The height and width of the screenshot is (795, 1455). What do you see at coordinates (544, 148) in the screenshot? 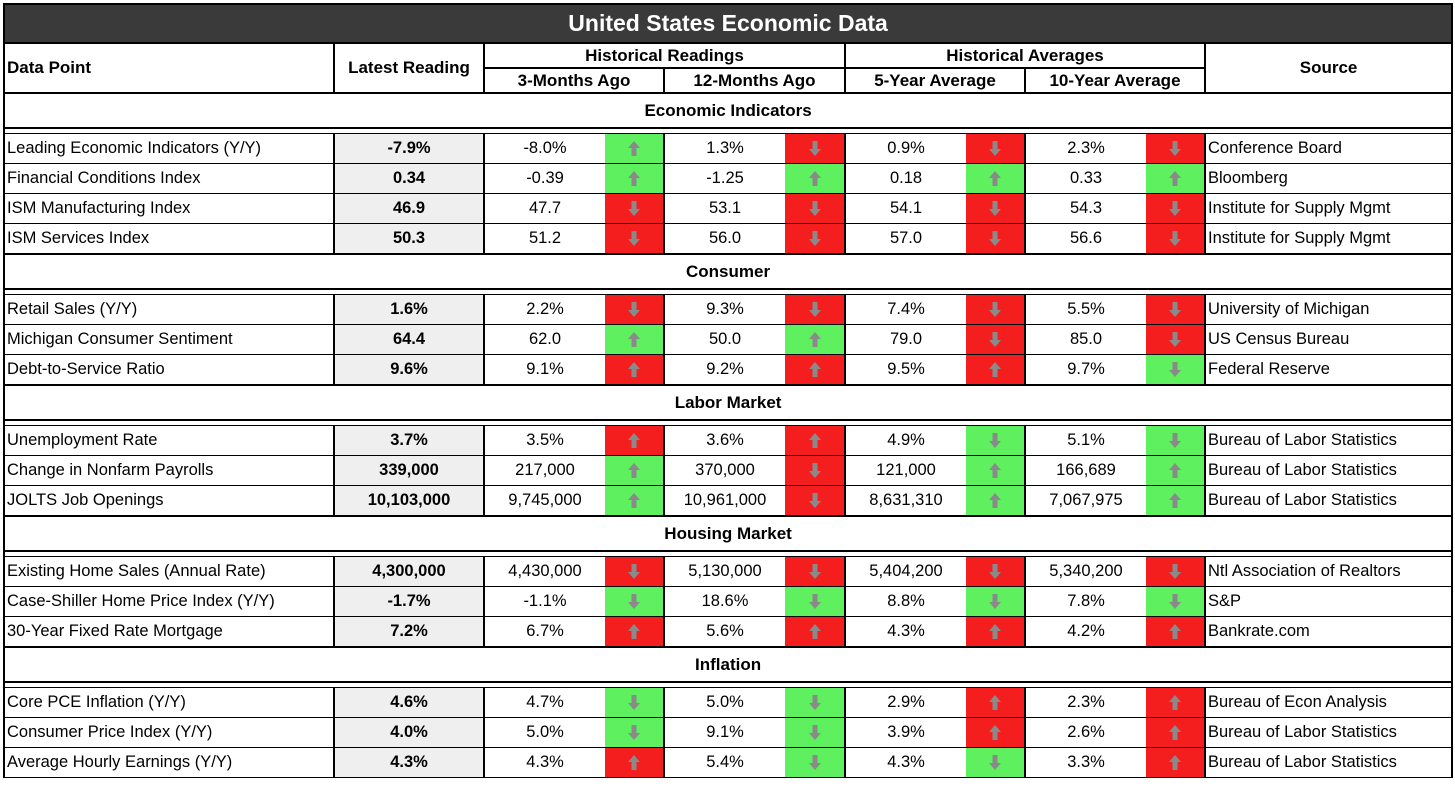
I see `3-months-value: -8.0%` at bounding box center [544, 148].